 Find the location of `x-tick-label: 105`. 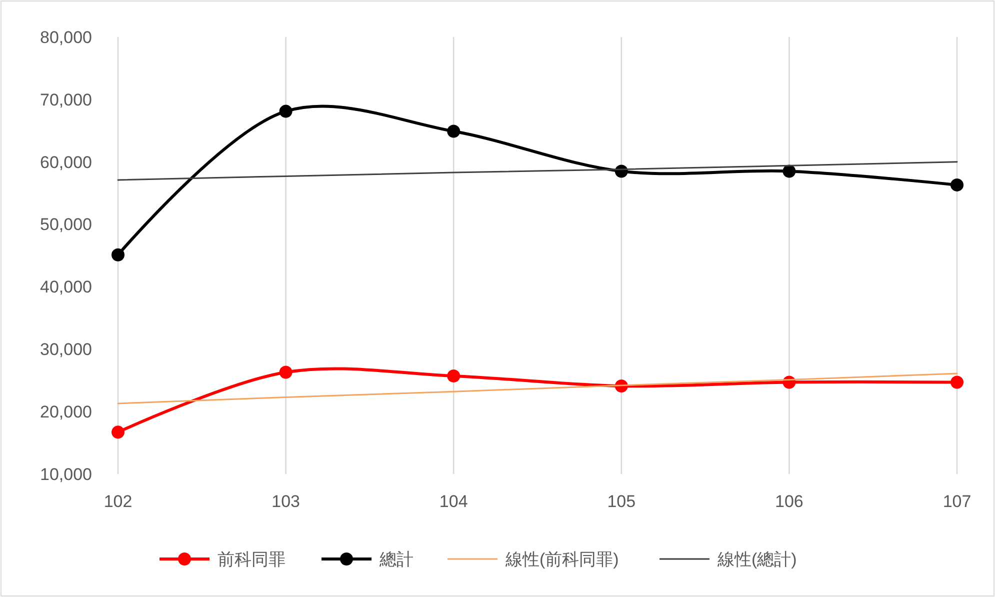

x-tick-label: 105 is located at coordinates (621, 501).